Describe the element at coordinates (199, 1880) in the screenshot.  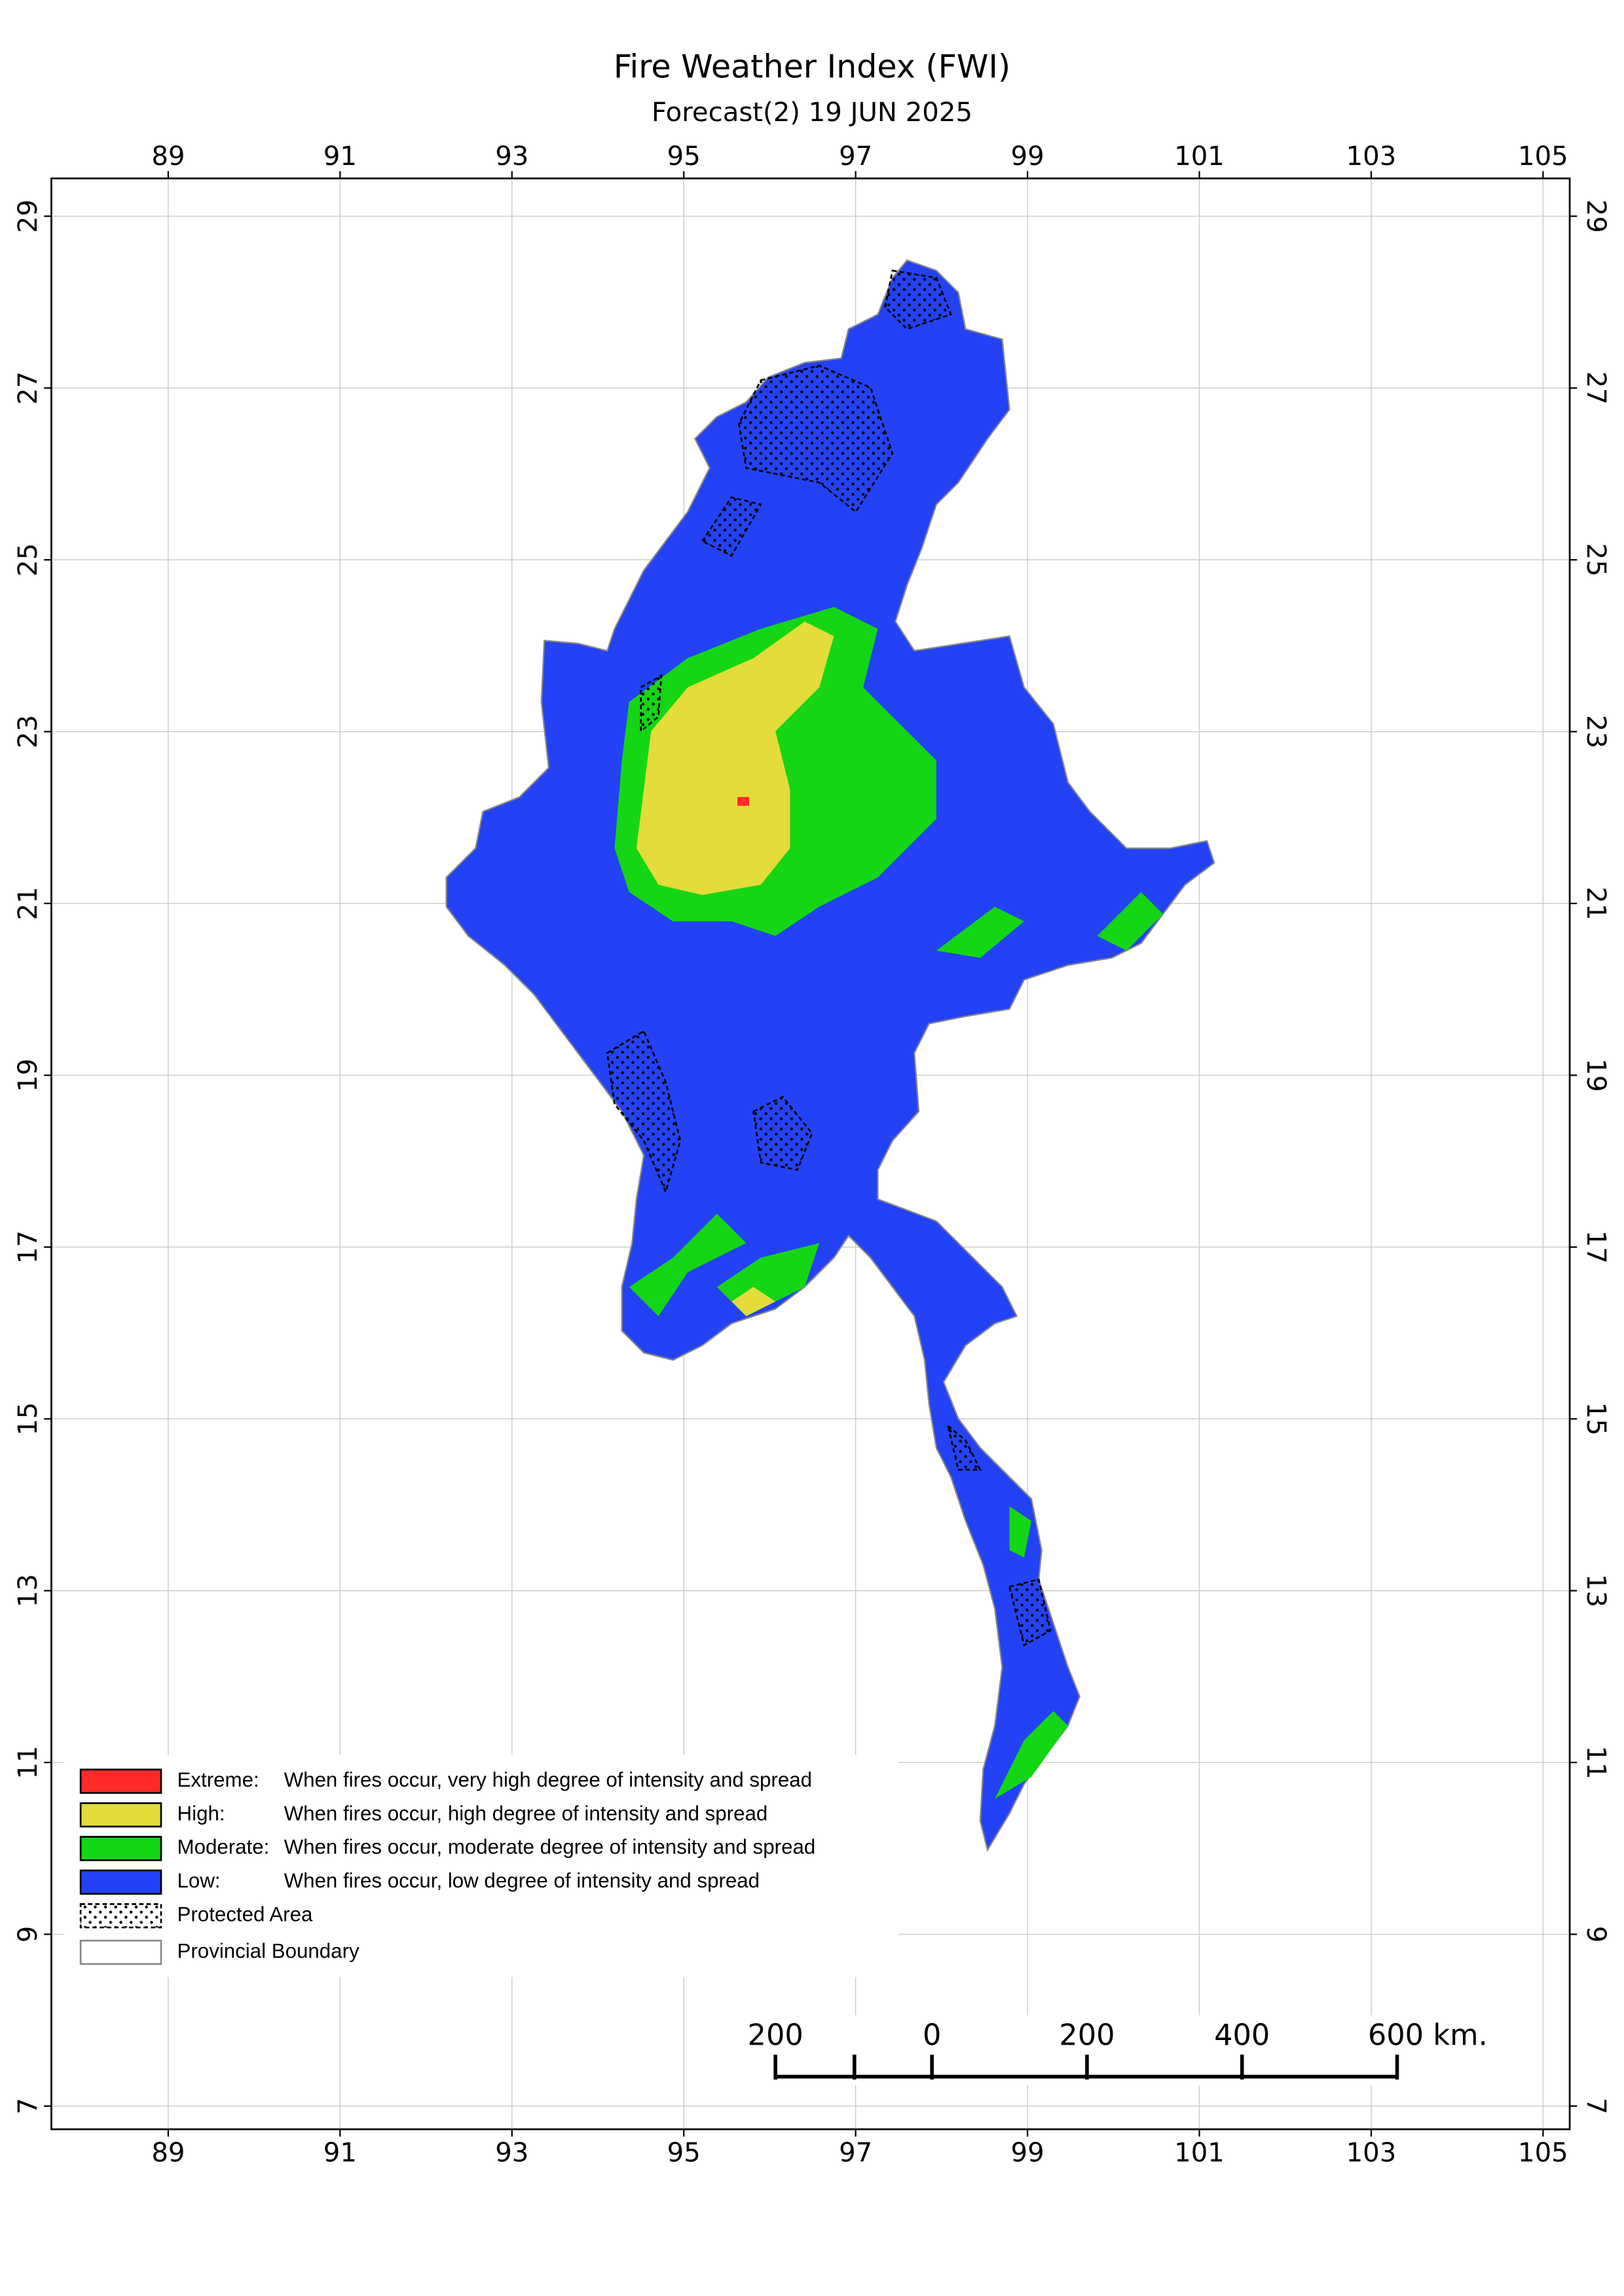
I see `legend-label: Low:` at that location.